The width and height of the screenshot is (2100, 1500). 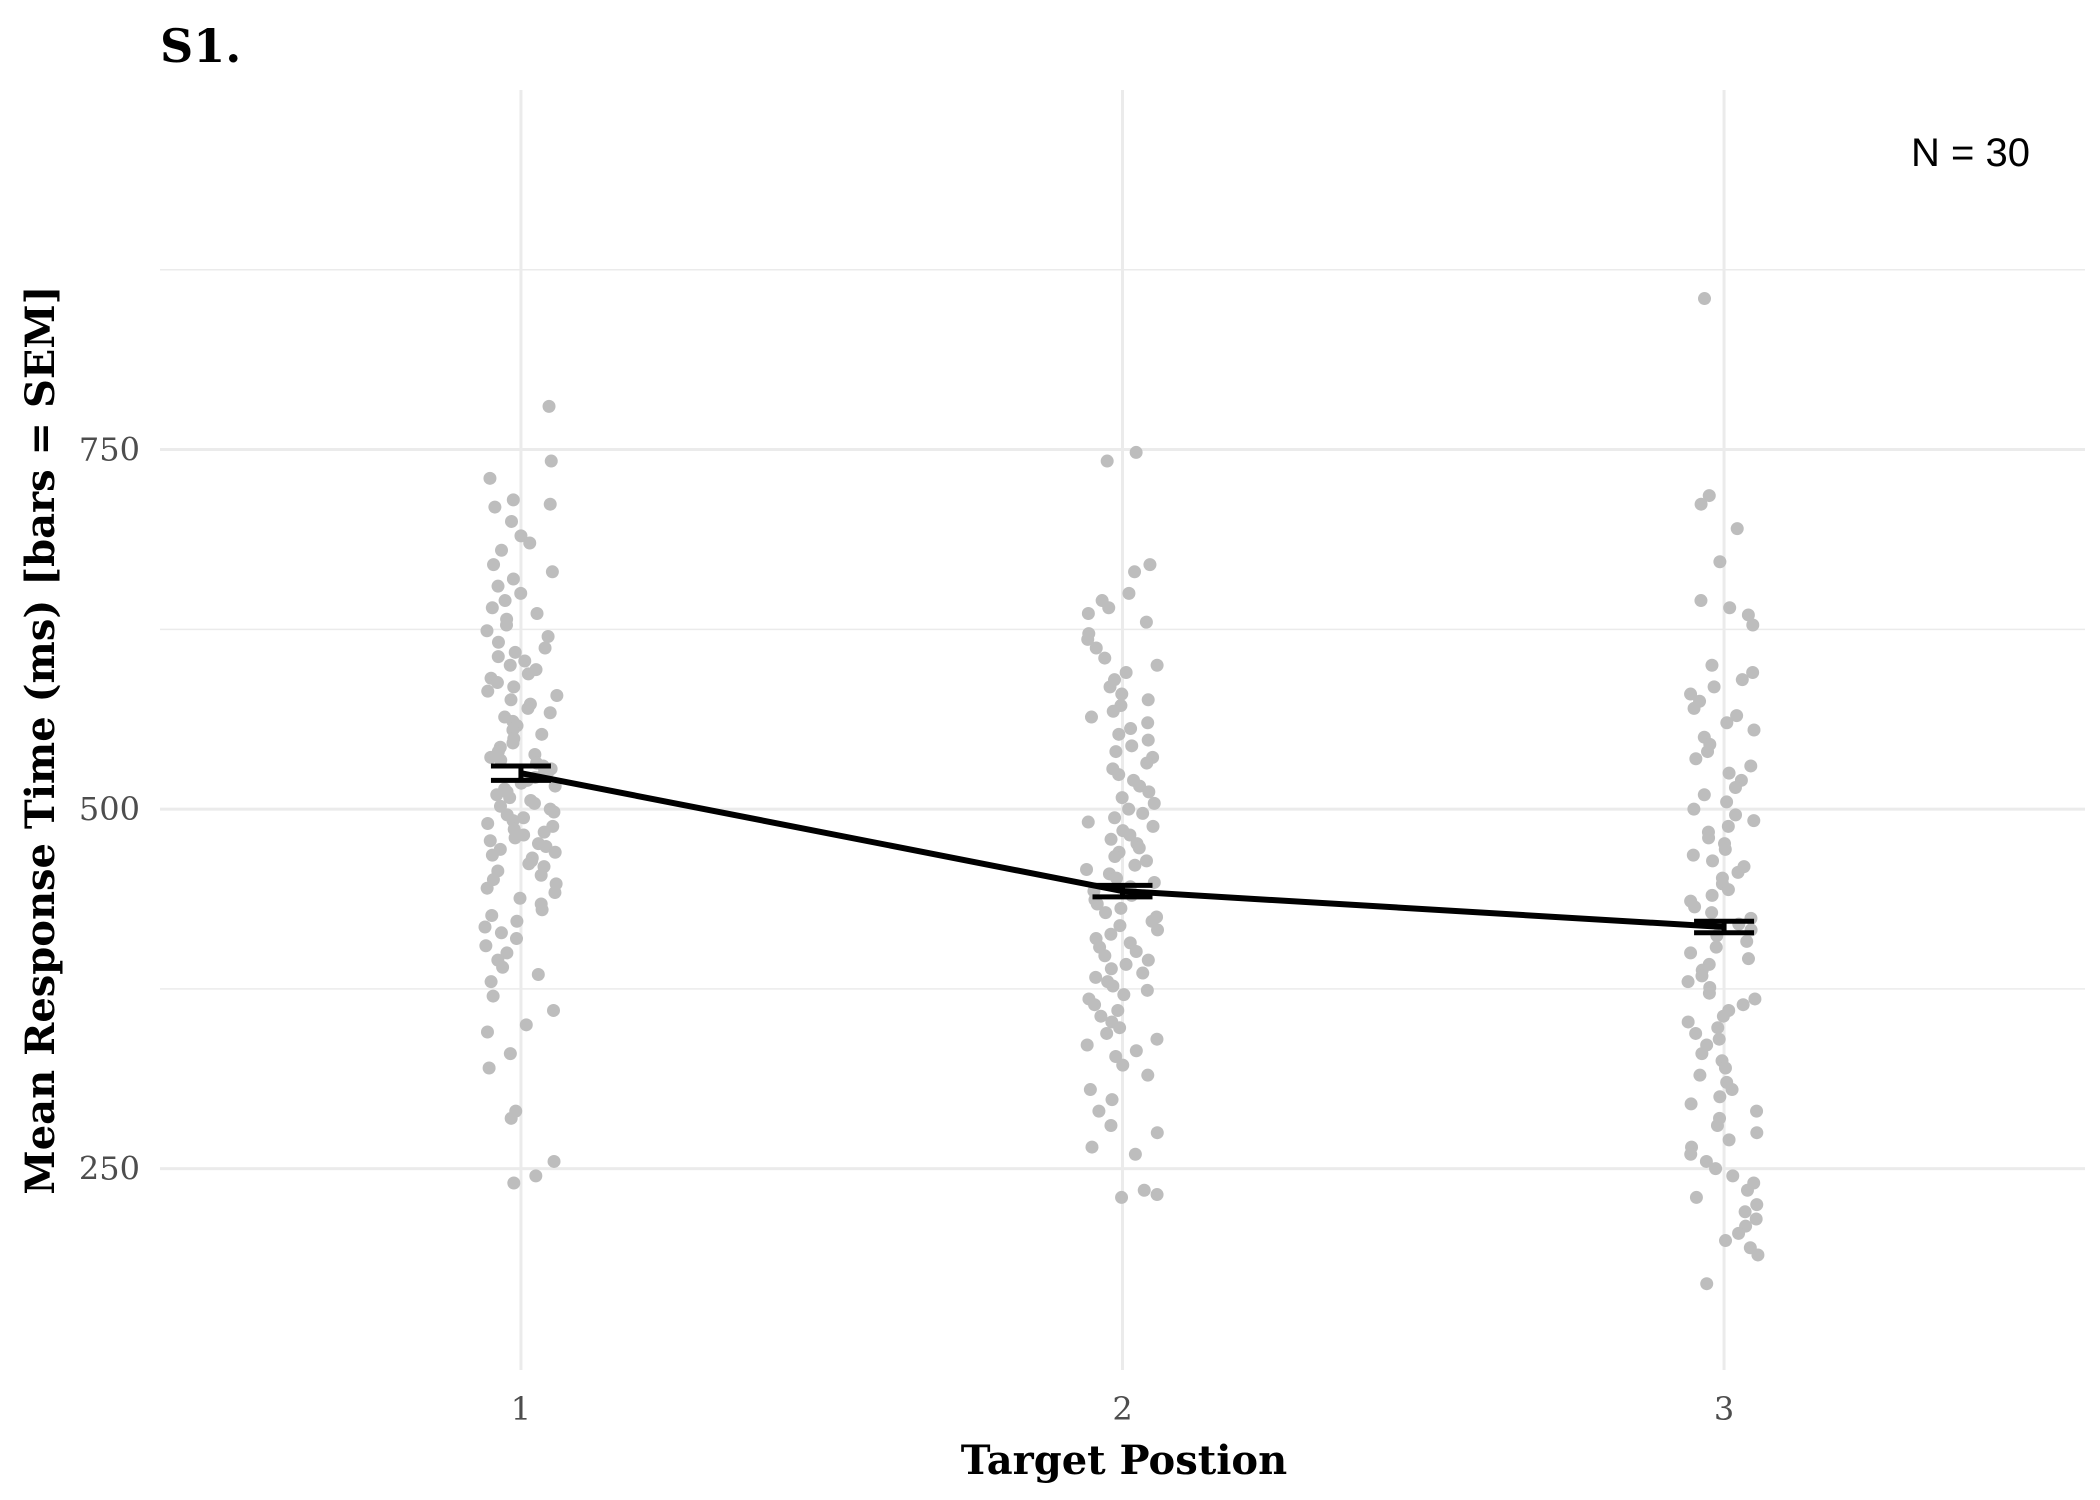 What do you see at coordinates (1124, 1460) in the screenshot?
I see `x-axis-title: Target Postion` at bounding box center [1124, 1460].